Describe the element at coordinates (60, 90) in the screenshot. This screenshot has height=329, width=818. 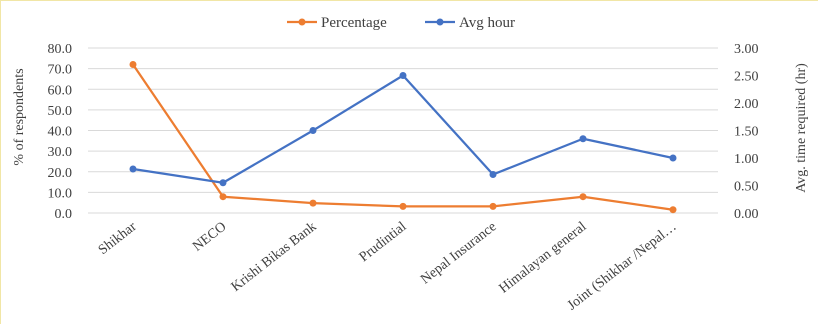
I see `left-tick-label: 60.0` at that location.